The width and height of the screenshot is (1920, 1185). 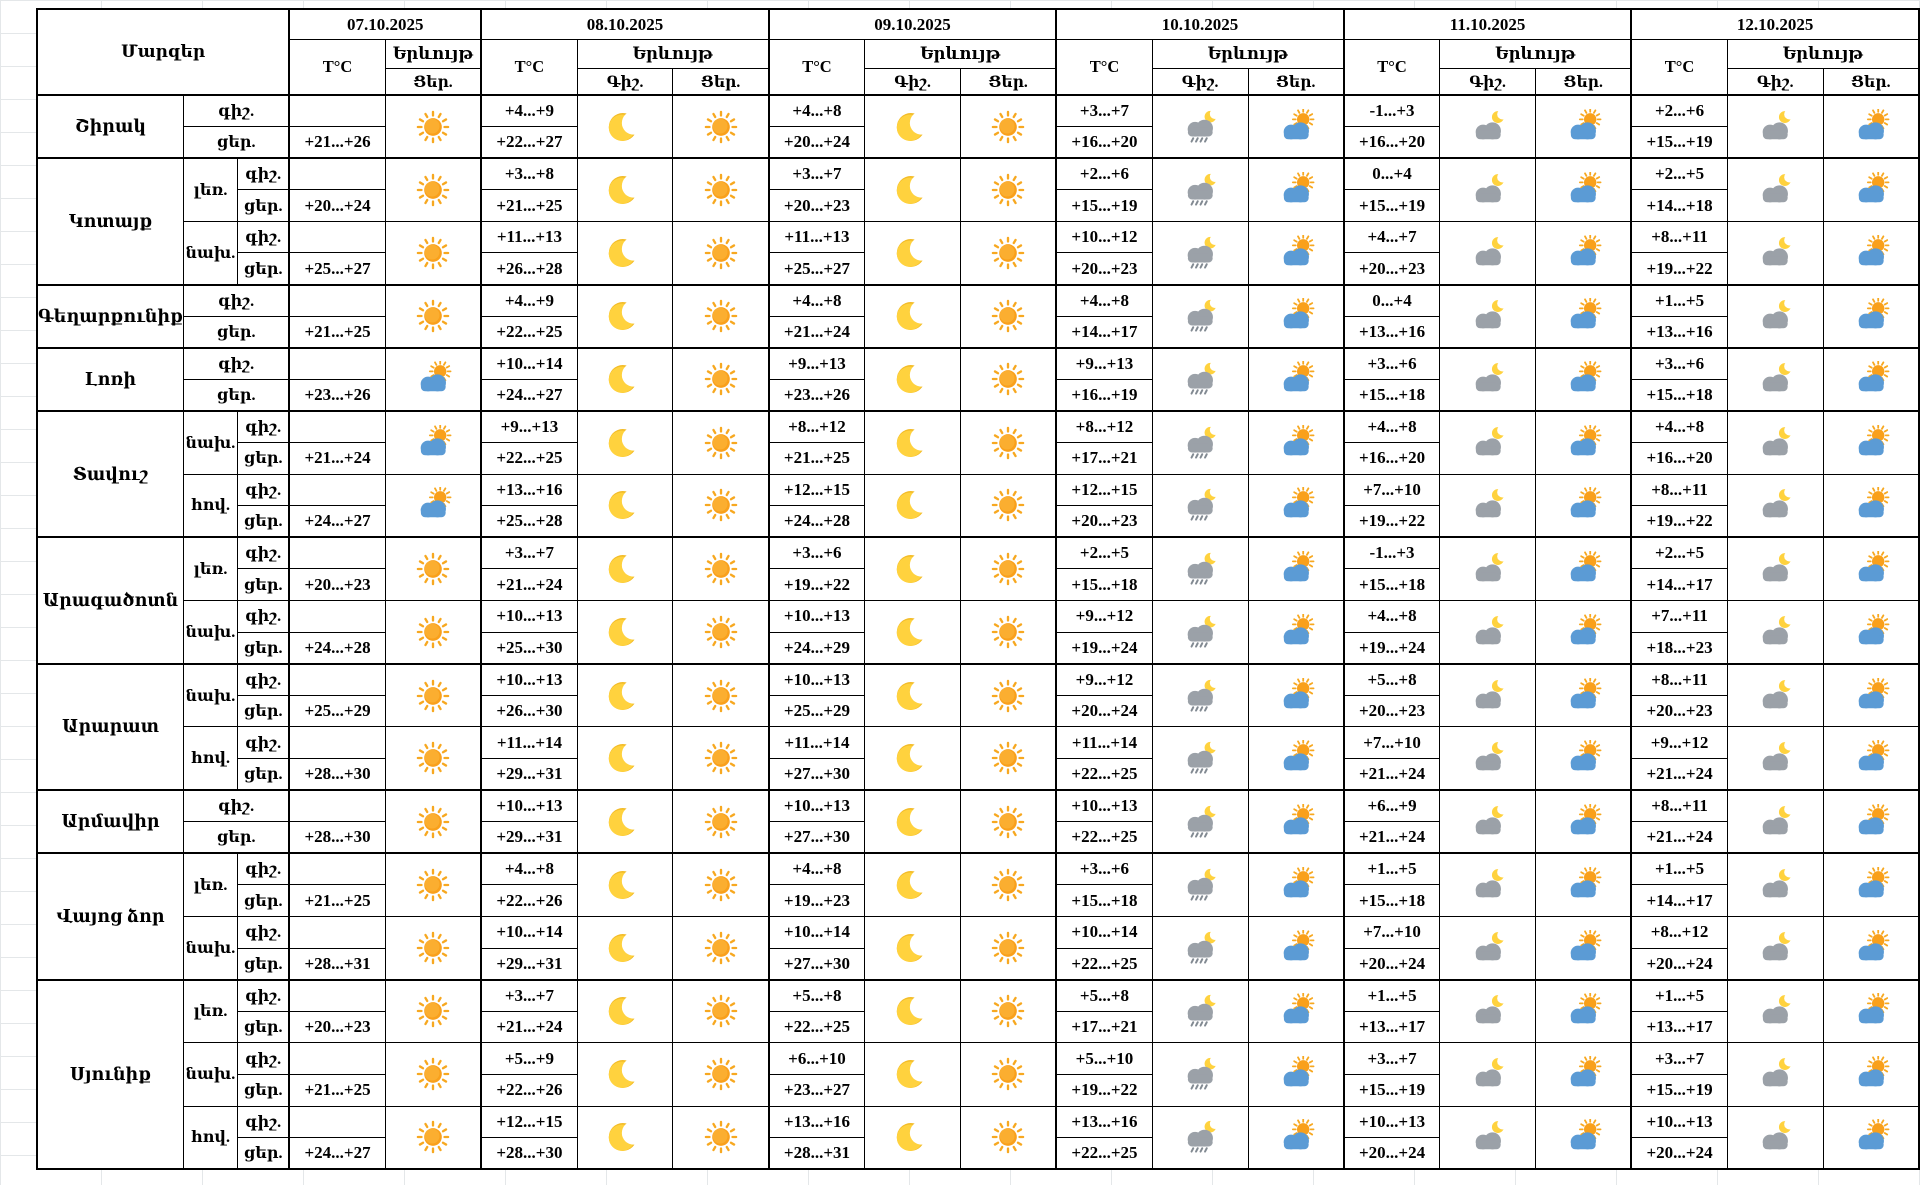 What do you see at coordinates (210, 884) in the screenshot?
I see `elevation-zone-cell: լեռ.` at bounding box center [210, 884].